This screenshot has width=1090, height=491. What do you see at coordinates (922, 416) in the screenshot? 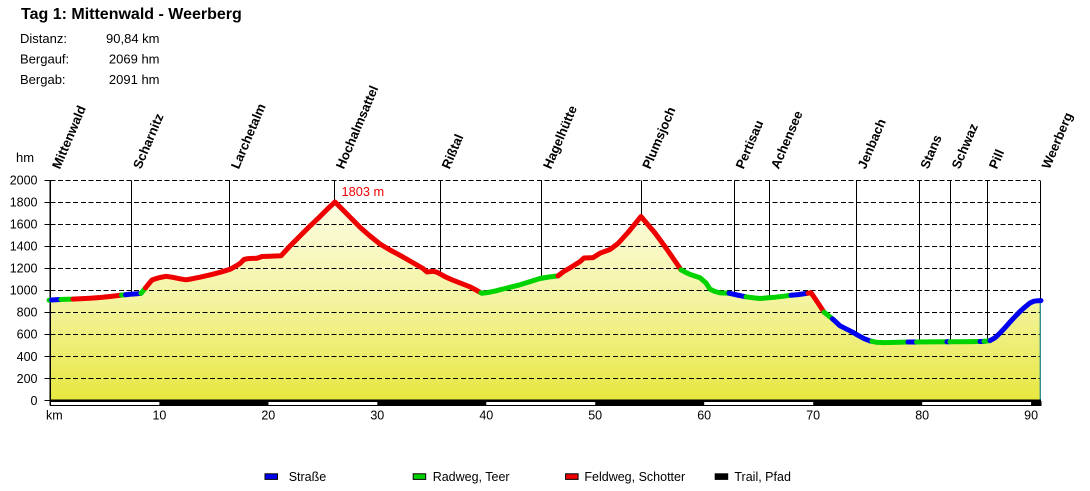
I see `svg-text: 80` at bounding box center [922, 416].